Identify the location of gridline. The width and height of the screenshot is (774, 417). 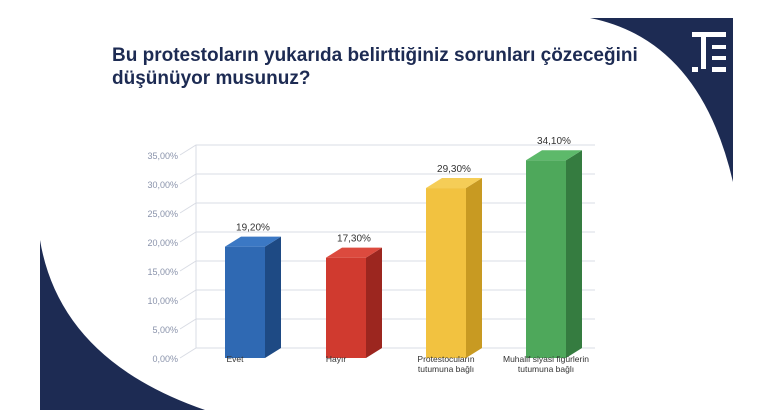
(387, 150).